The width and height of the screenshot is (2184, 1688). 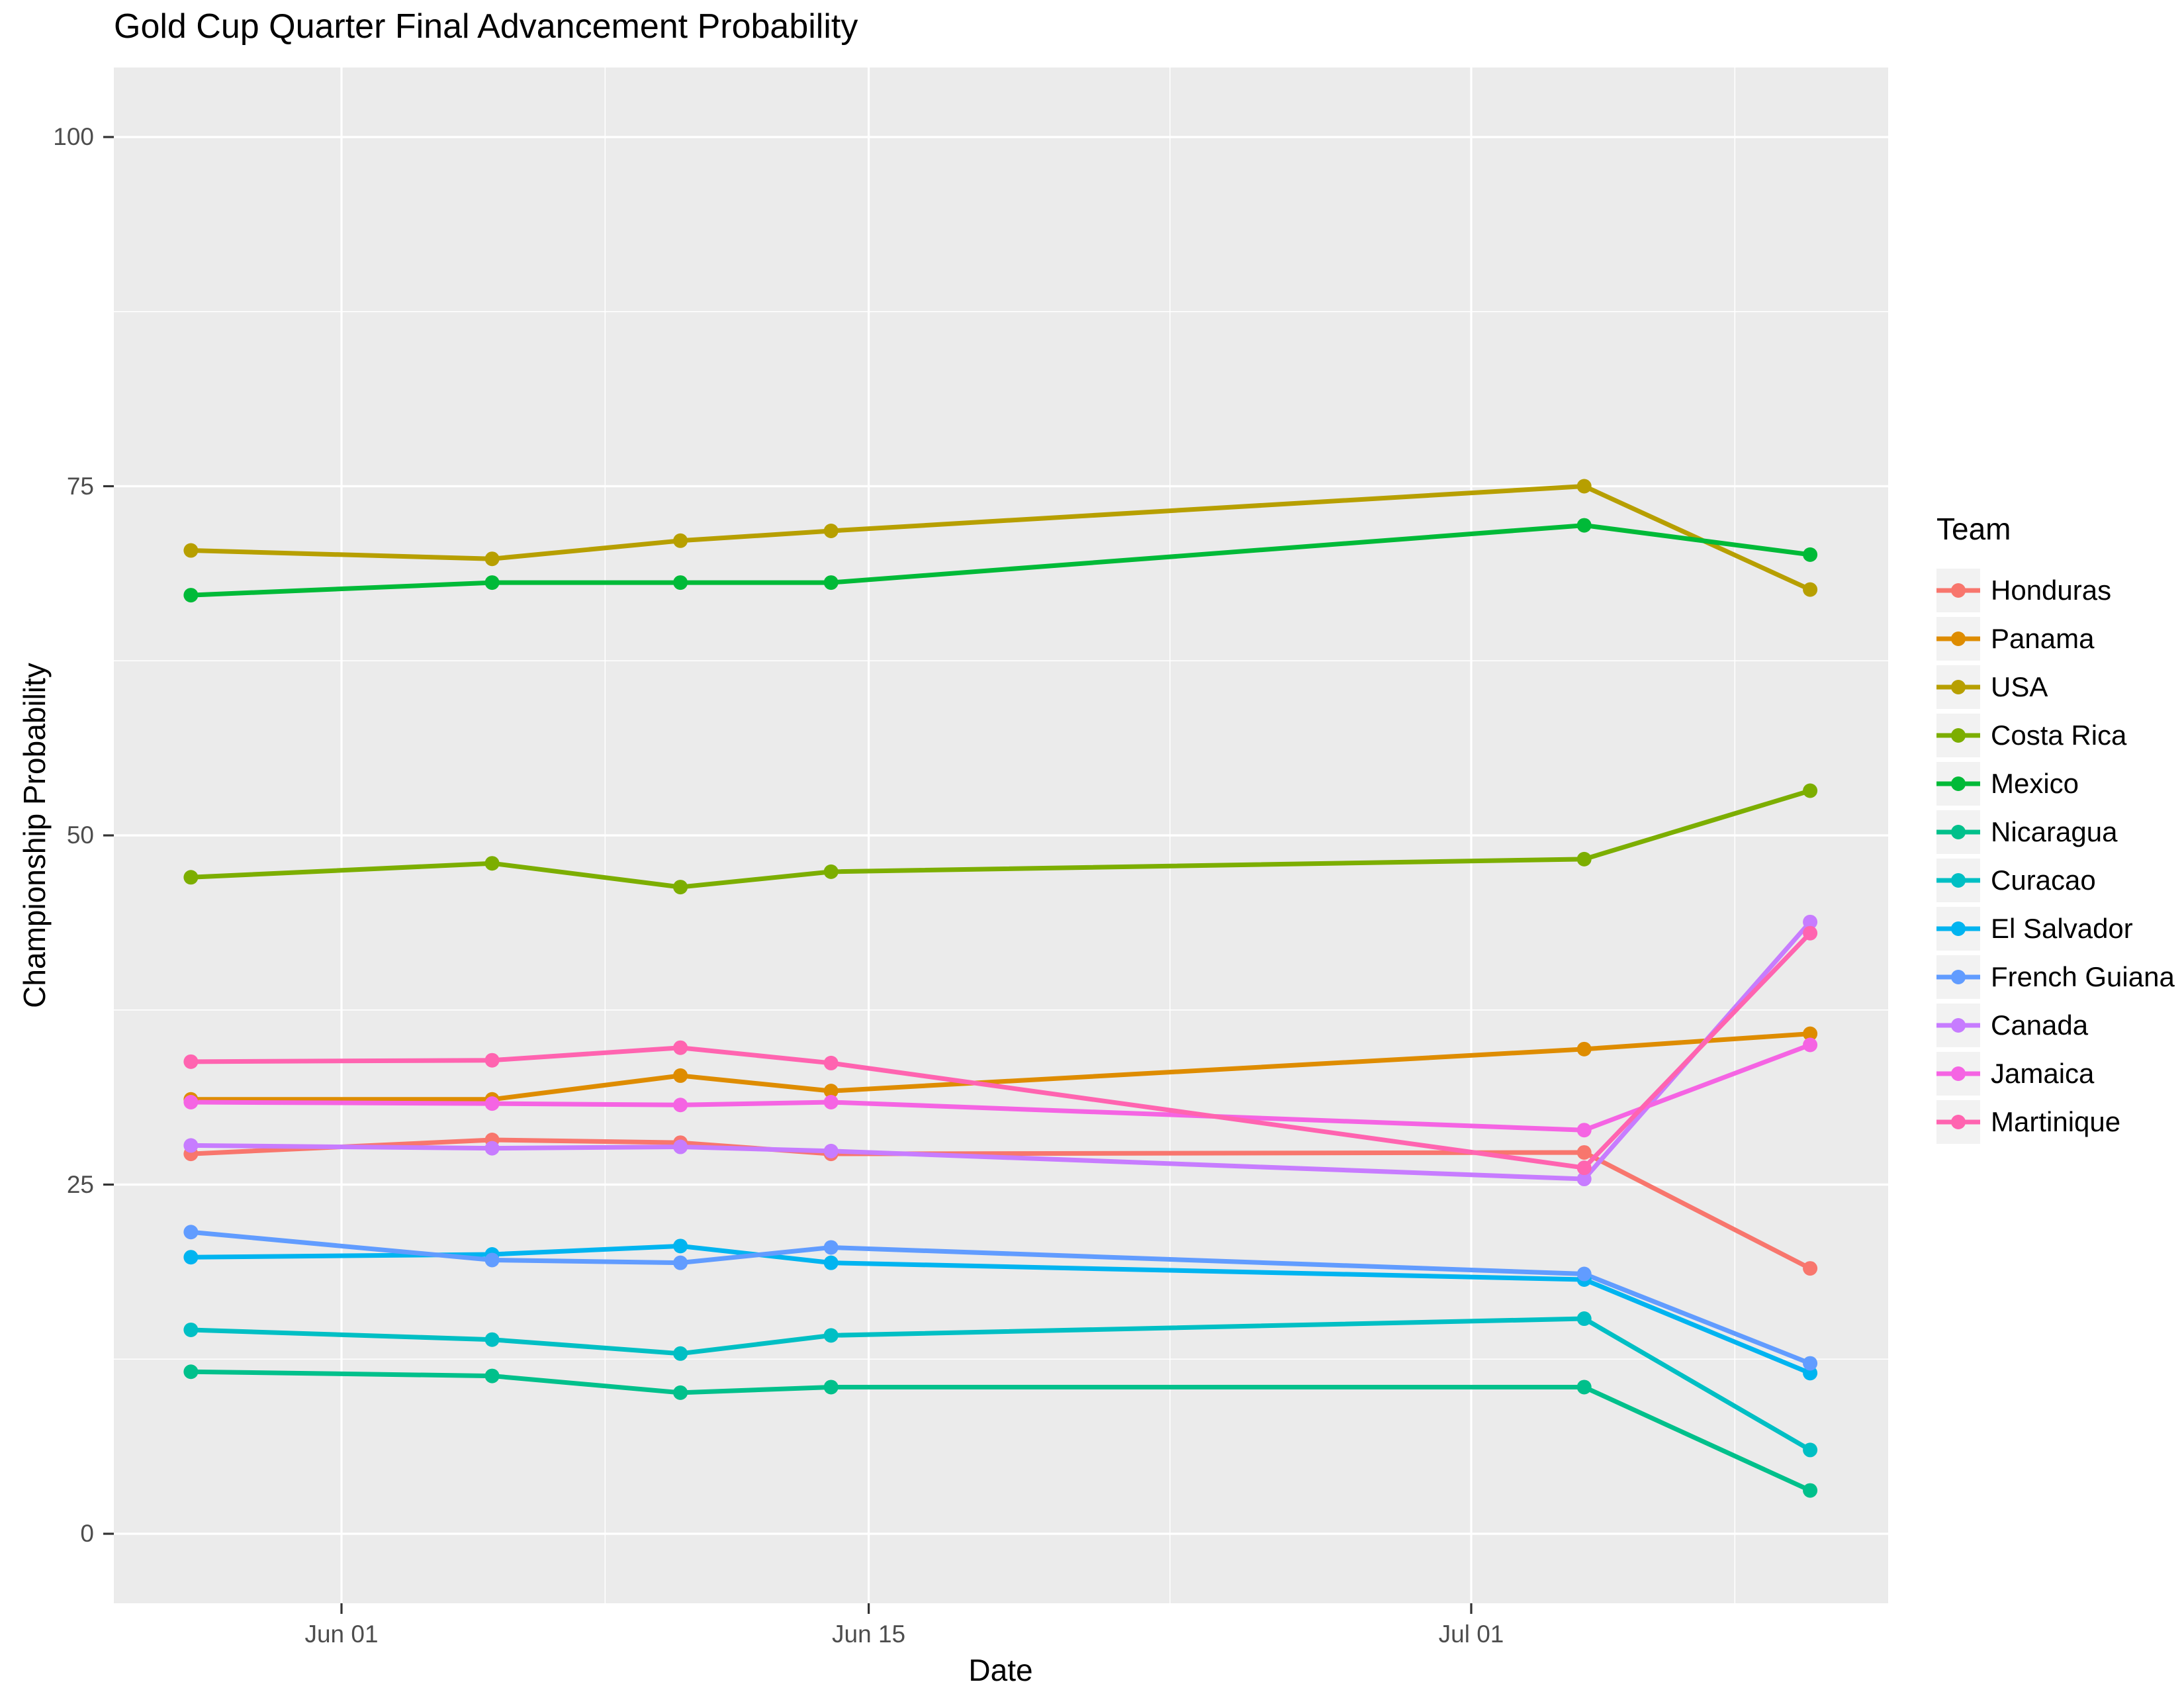 What do you see at coordinates (2055, 590) in the screenshot?
I see `legend-item-honduras: Honduras` at bounding box center [2055, 590].